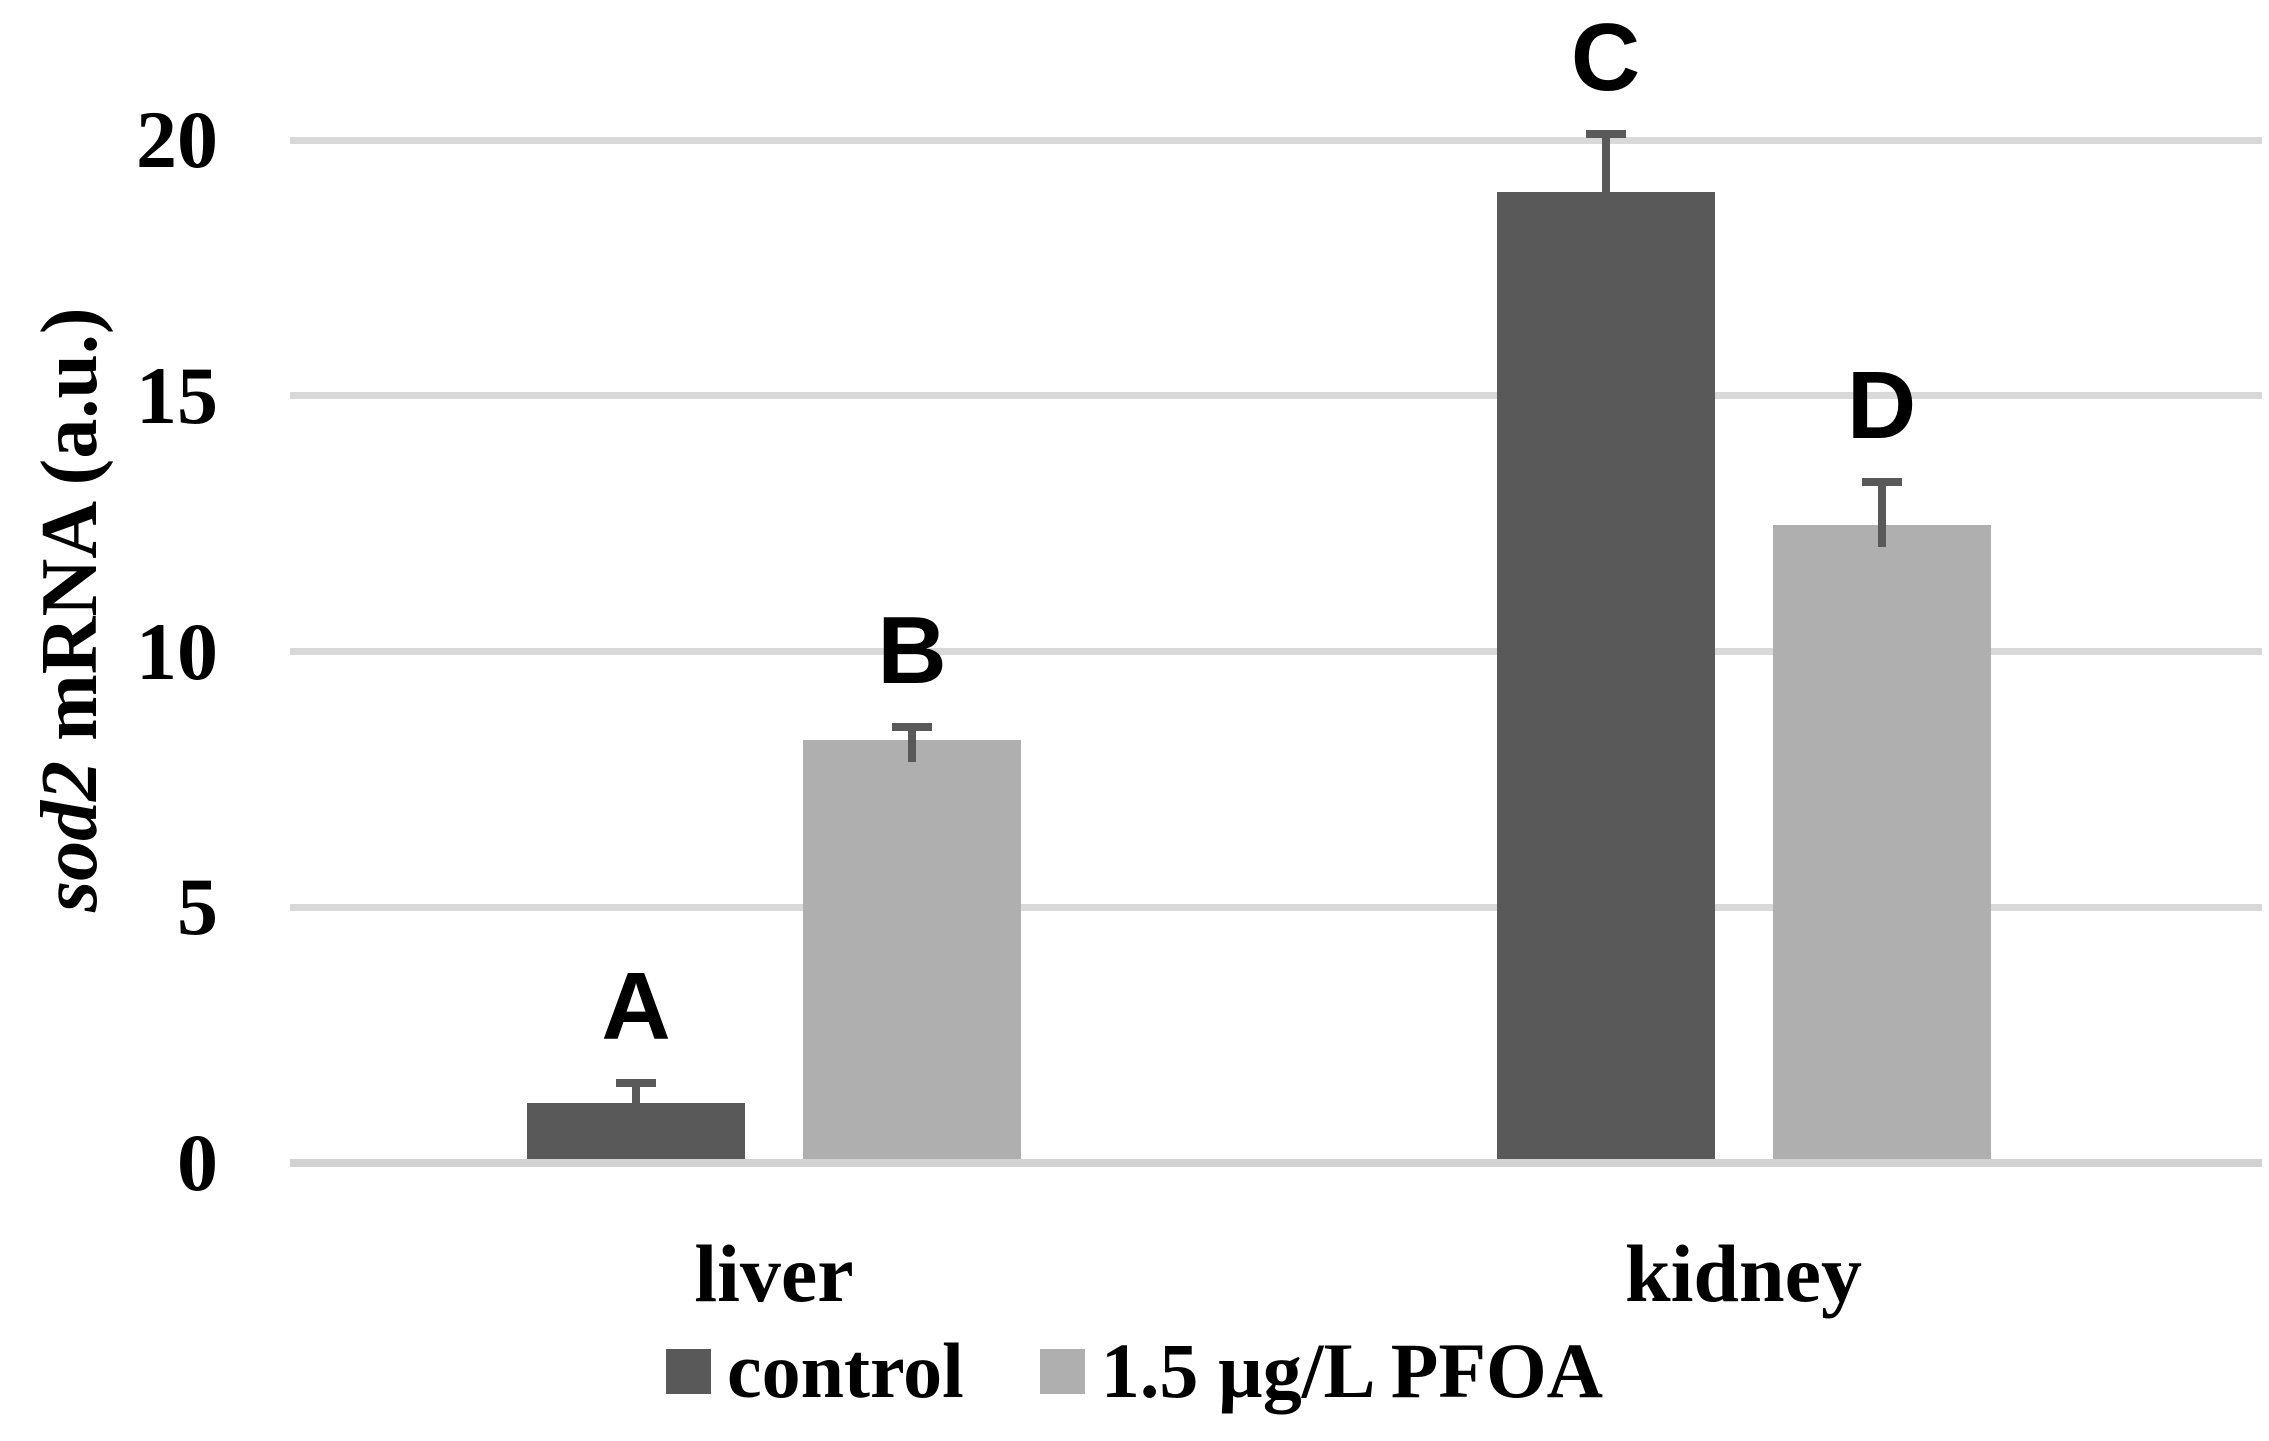 This screenshot has width=2269, height=1441. I want to click on legend-item-control: control, so click(815, 1371).